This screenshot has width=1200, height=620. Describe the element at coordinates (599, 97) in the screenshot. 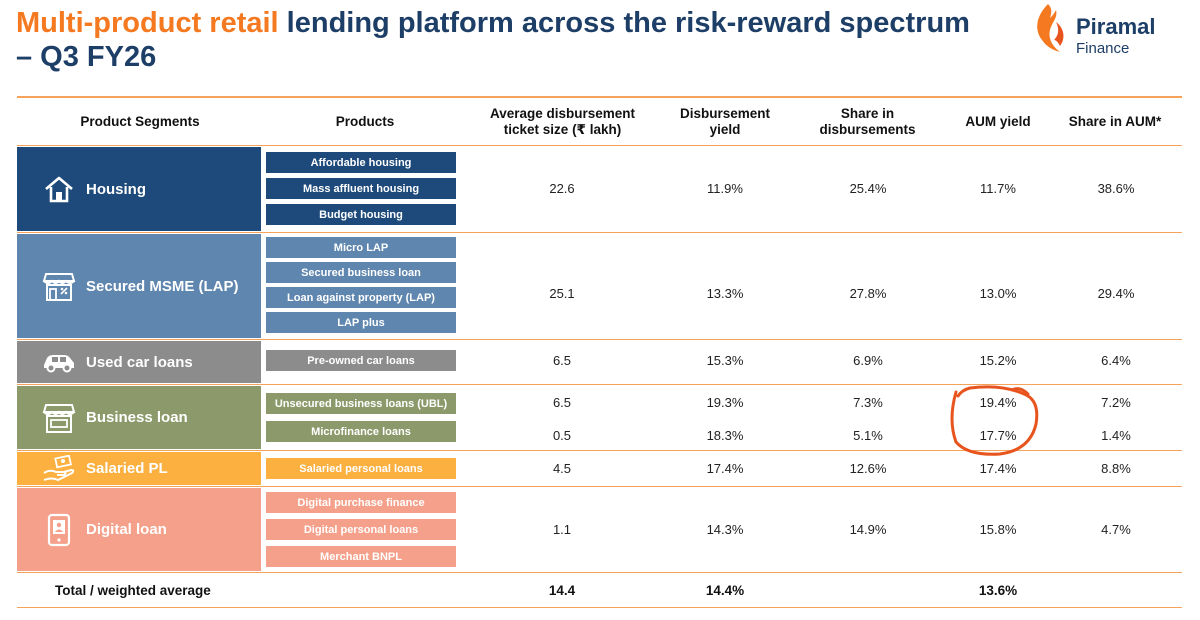

I see `table-top-rule` at that location.